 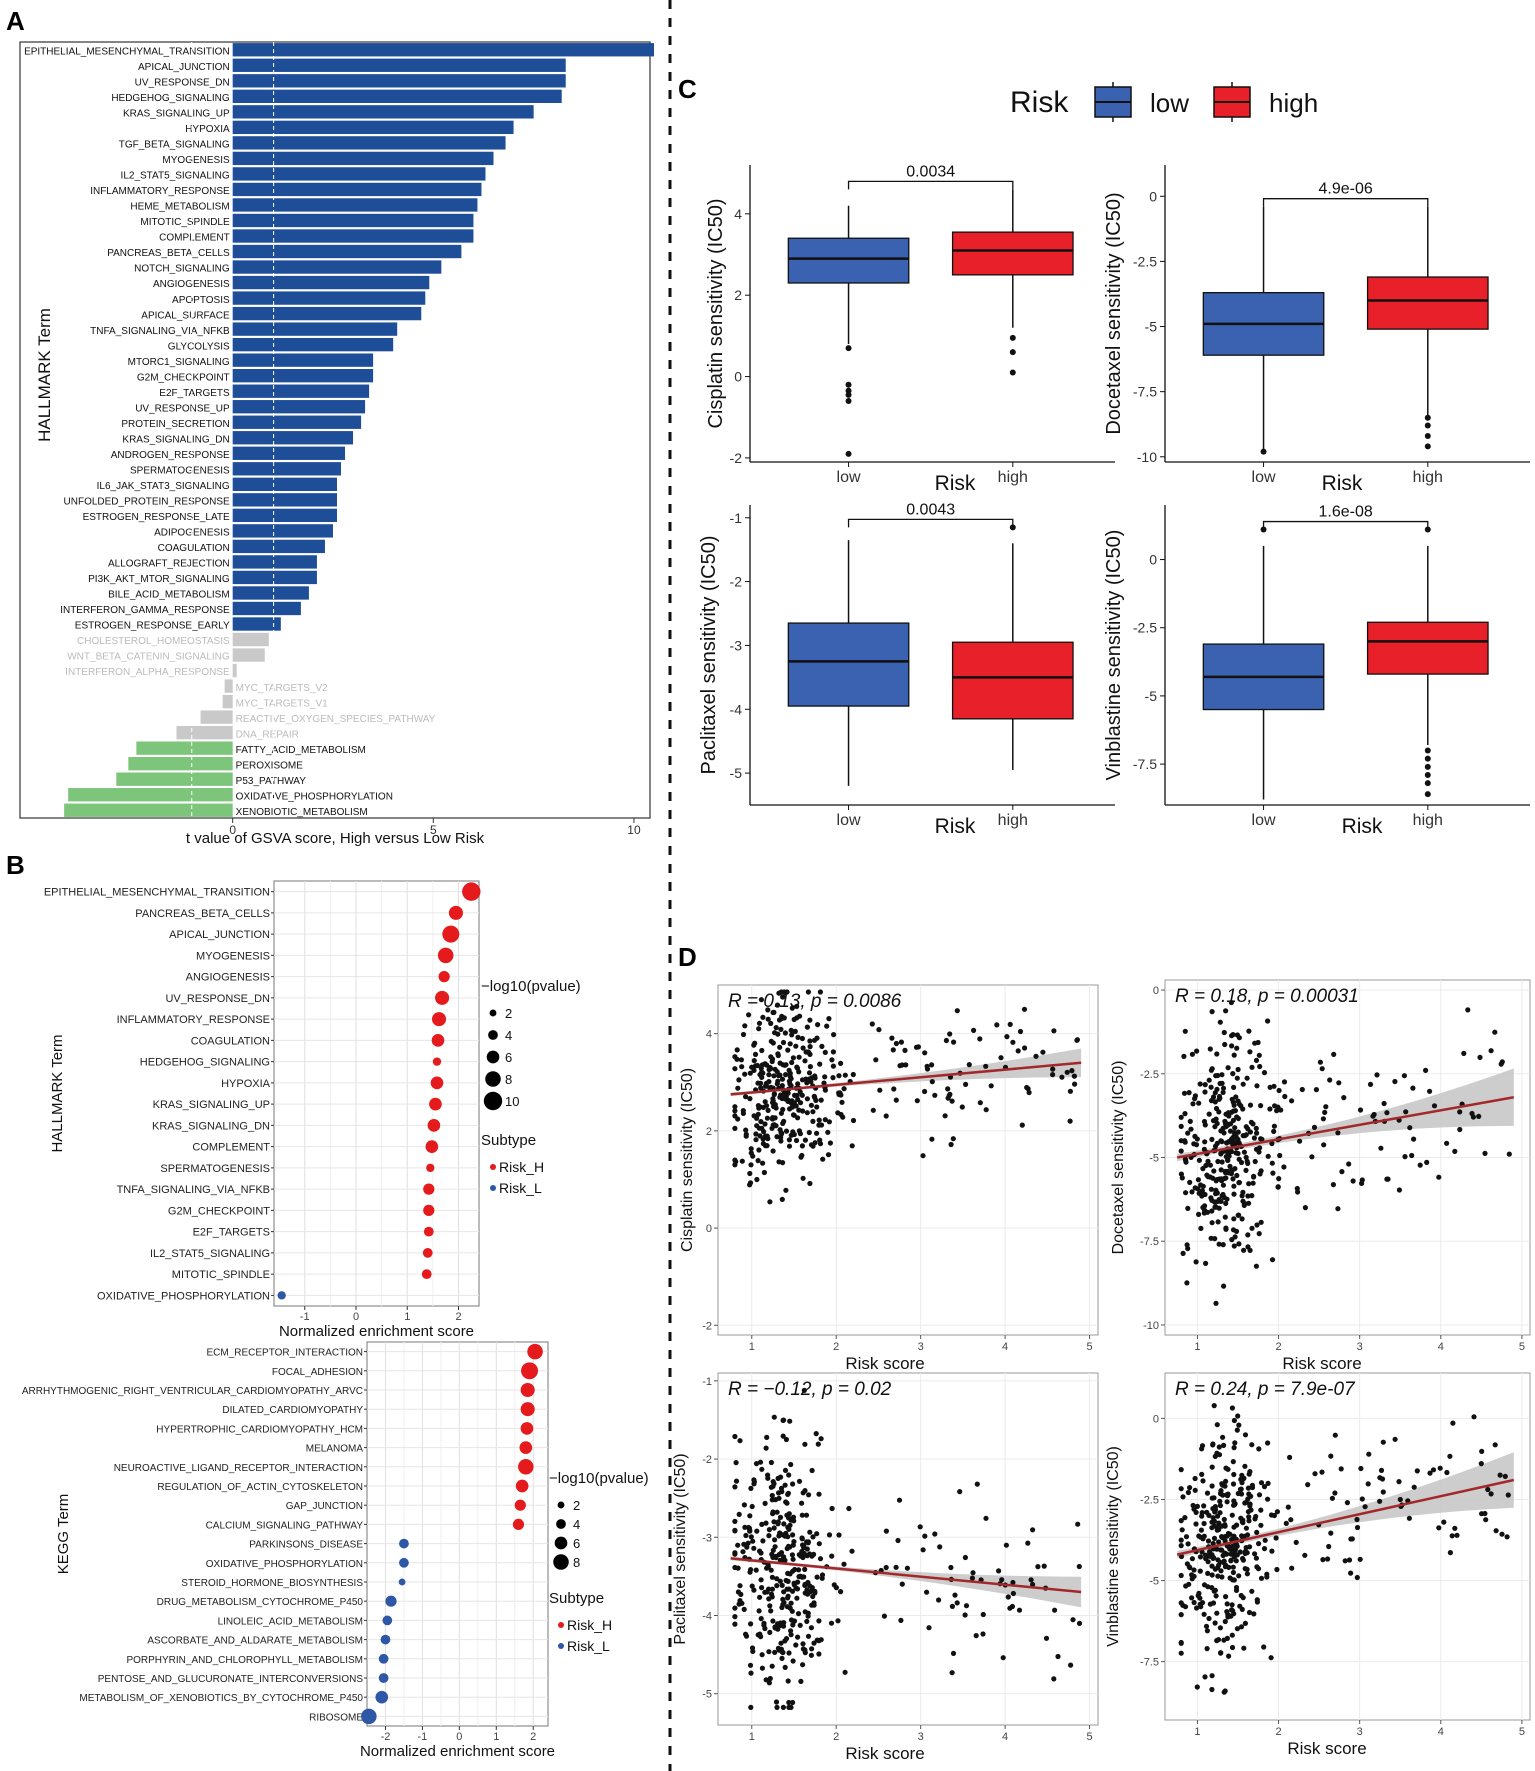 I want to click on bar-label: PROTEIN_SECRETION, so click(x=175, y=424).